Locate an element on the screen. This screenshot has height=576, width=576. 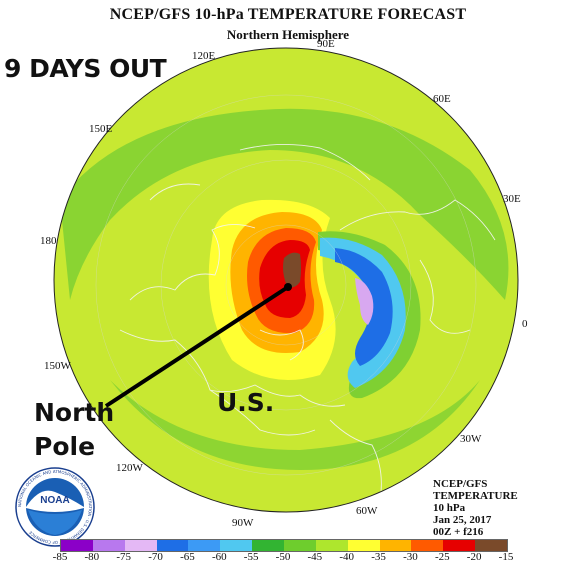
lon-label-120w: 120W is located at coordinates (129, 468).